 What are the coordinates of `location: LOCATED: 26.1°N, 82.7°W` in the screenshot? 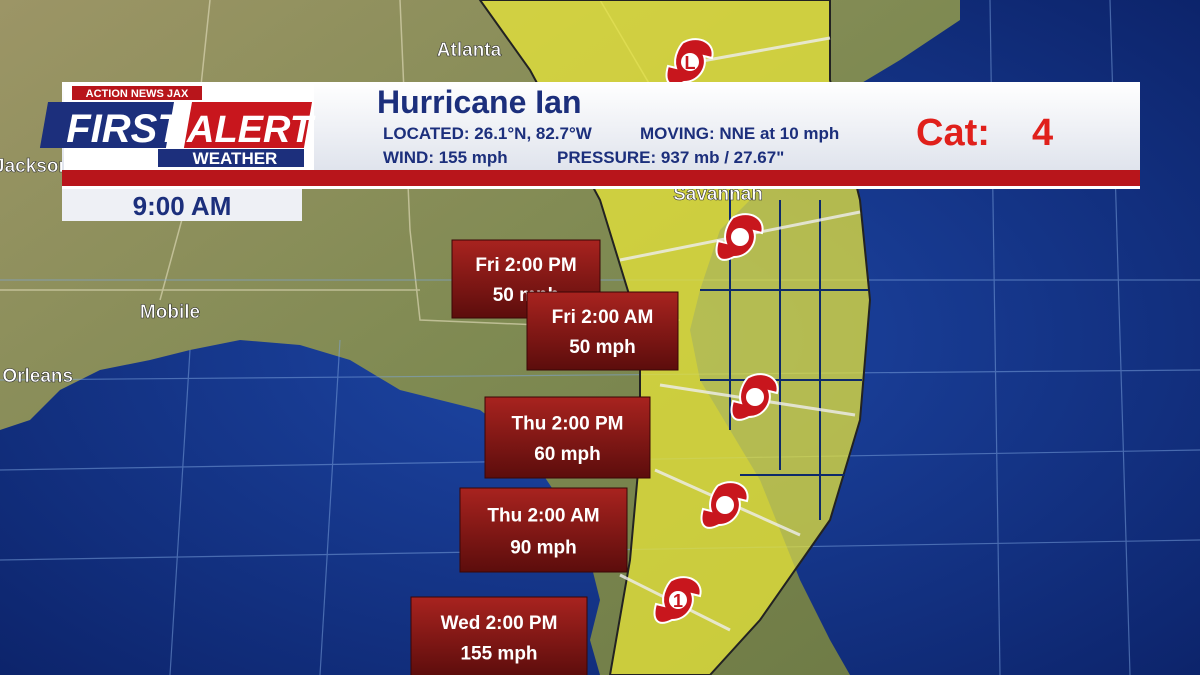 It's located at (488, 133).